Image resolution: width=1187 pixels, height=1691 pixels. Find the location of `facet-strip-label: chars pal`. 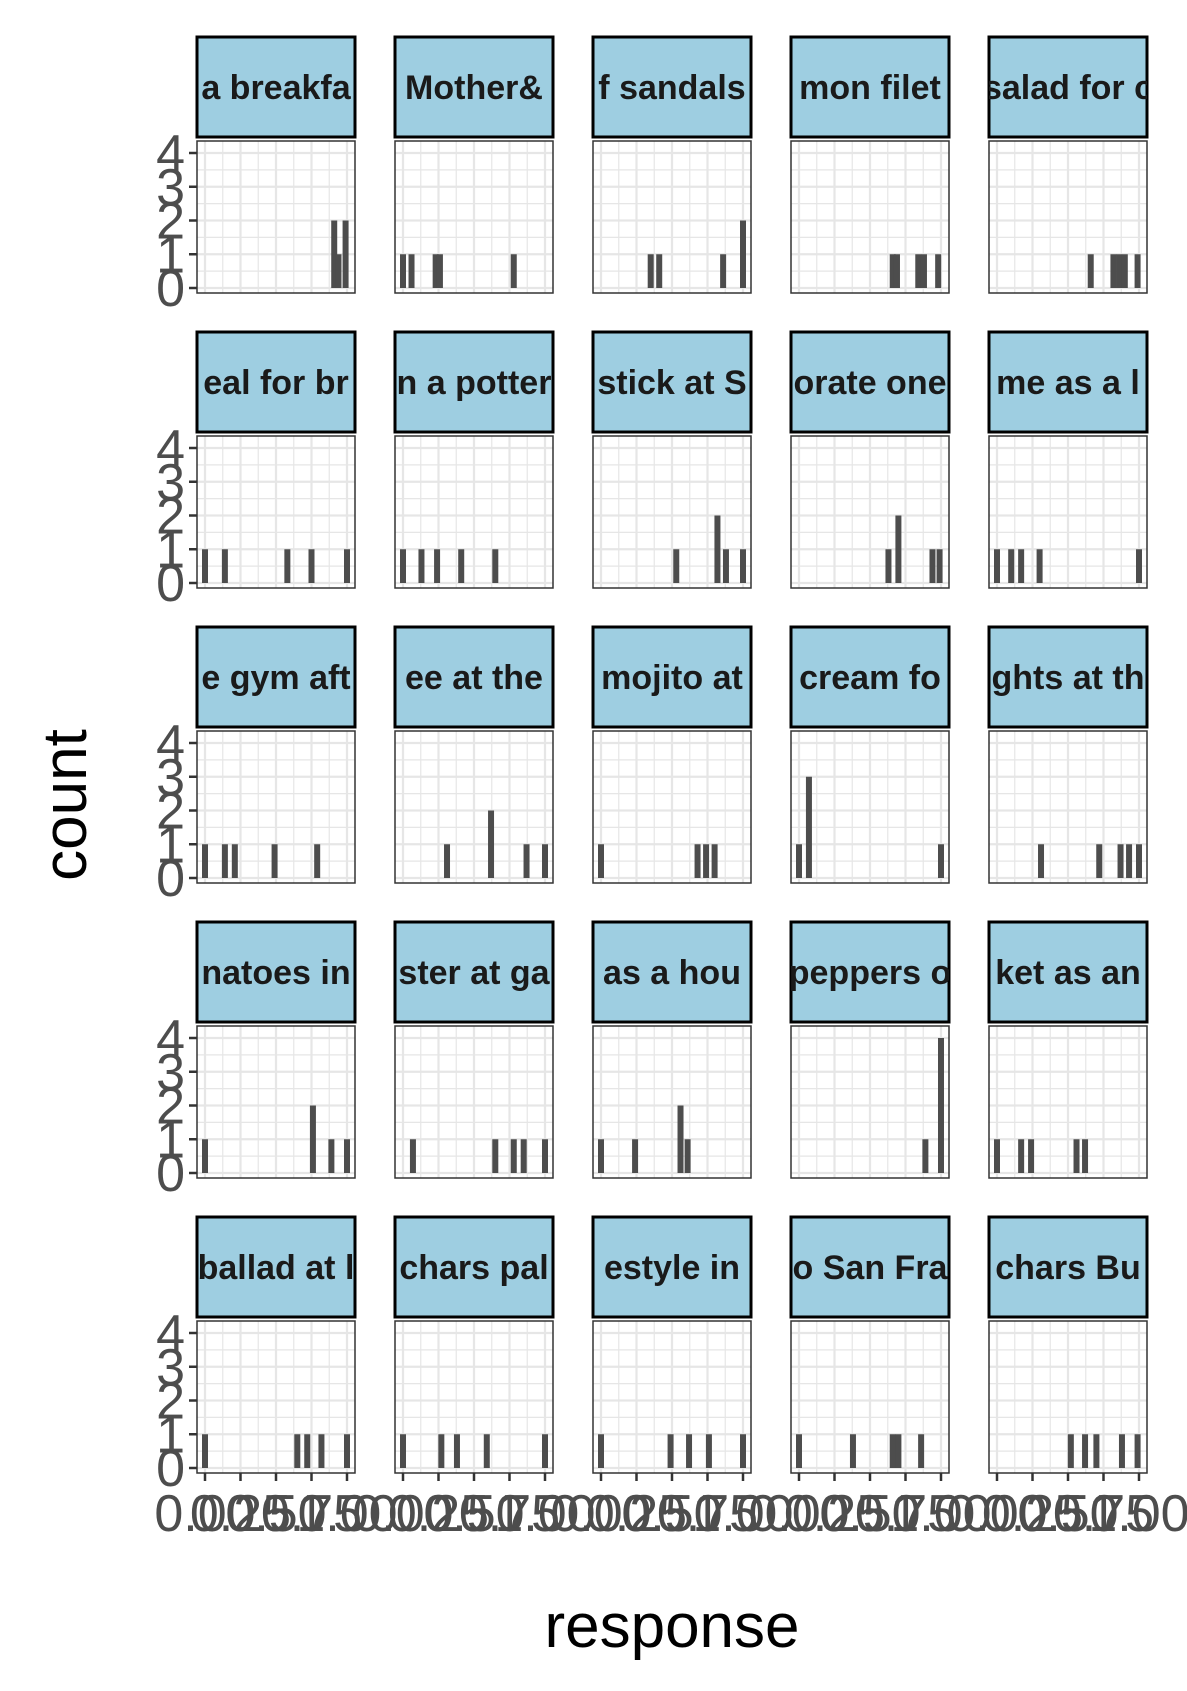

facet-strip-label: chars pal is located at coordinates (473, 1268).